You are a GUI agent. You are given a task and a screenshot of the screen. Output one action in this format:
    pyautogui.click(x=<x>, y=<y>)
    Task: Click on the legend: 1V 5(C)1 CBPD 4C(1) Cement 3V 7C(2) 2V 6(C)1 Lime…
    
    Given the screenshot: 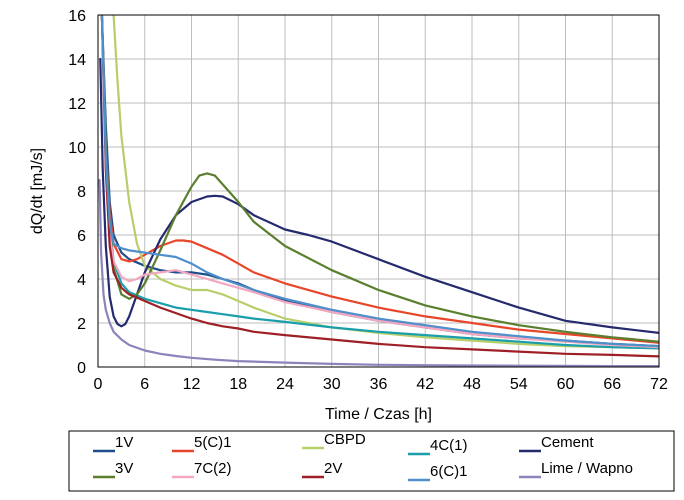 What is the action you would take?
    pyautogui.click(x=371, y=461)
    